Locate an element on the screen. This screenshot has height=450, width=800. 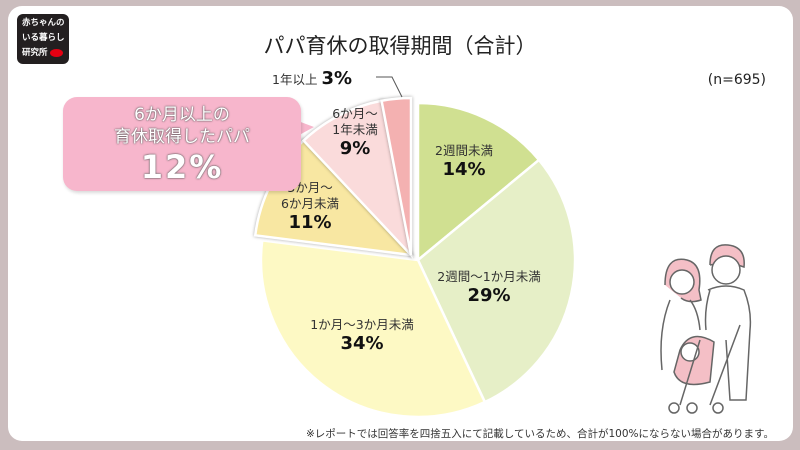
label-slice-1: 2週間未満 14% is located at coordinates (464, 161).